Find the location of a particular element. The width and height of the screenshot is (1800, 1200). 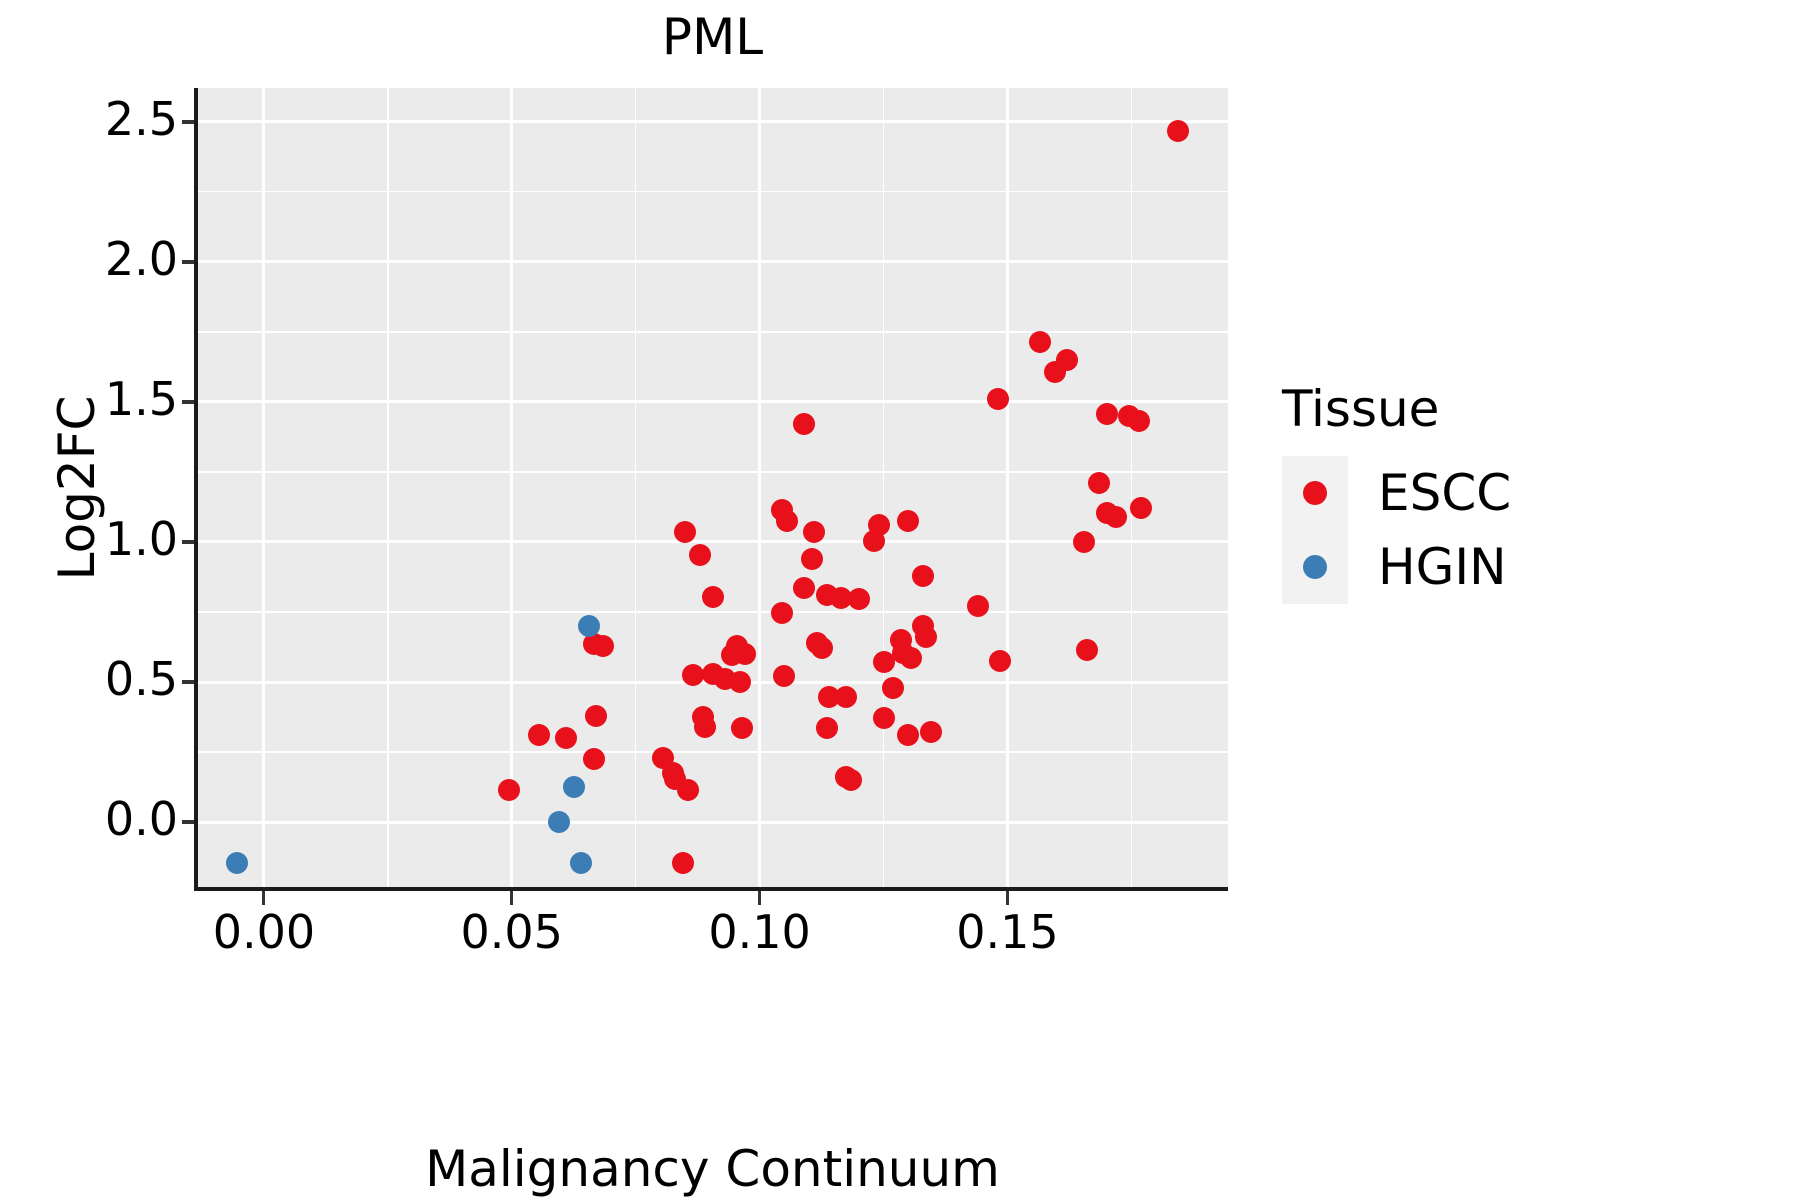

x-axis-line is located at coordinates (711, 889).